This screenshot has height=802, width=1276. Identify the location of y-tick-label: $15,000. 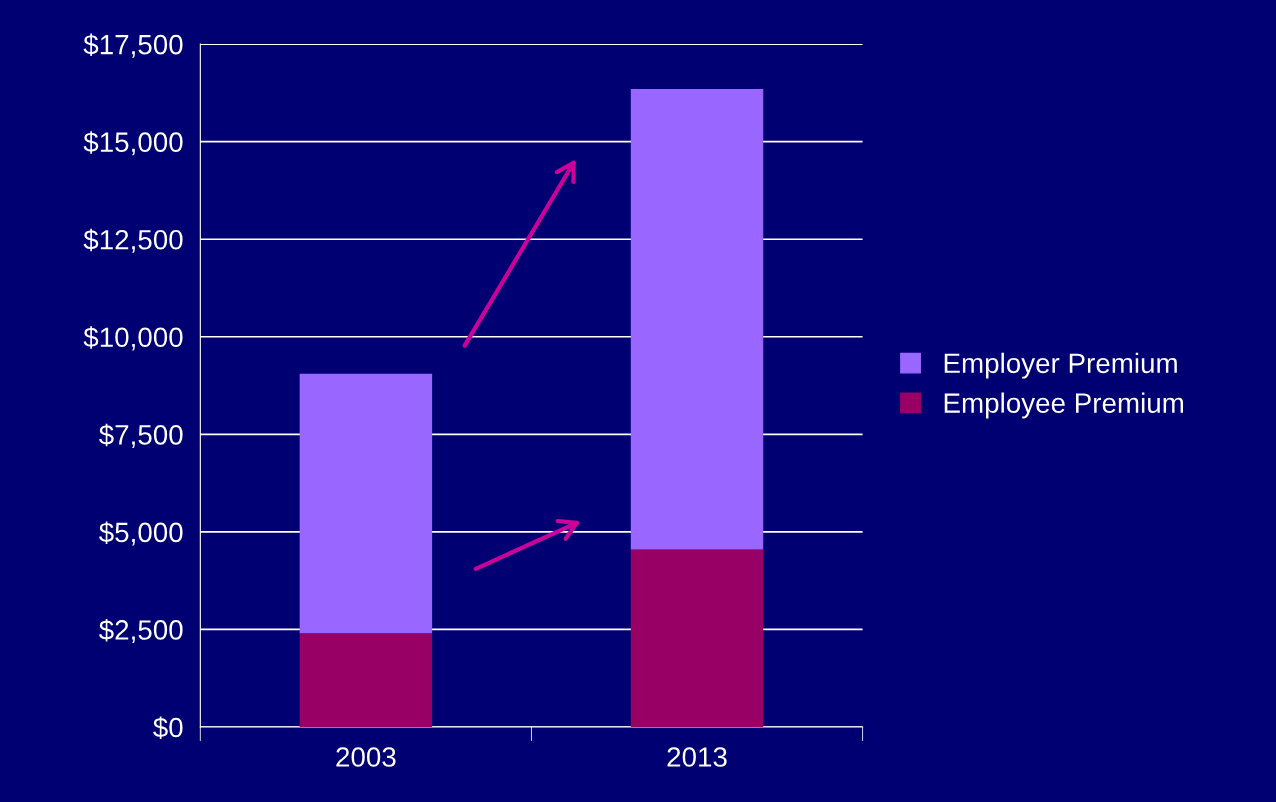
(133, 143).